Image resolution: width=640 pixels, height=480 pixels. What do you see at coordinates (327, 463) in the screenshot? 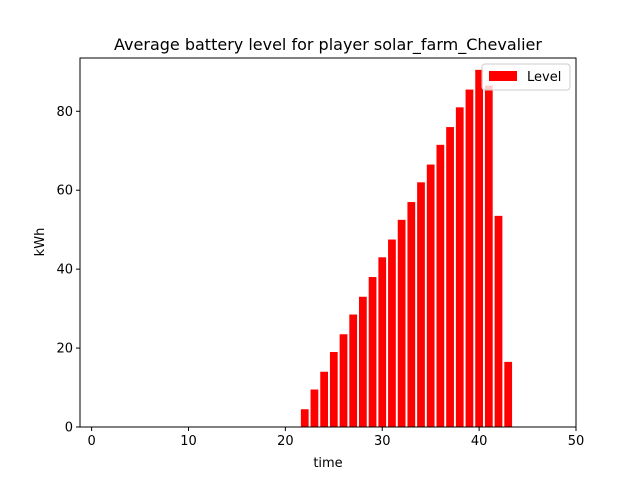
I see `x-axis-label: time` at bounding box center [327, 463].